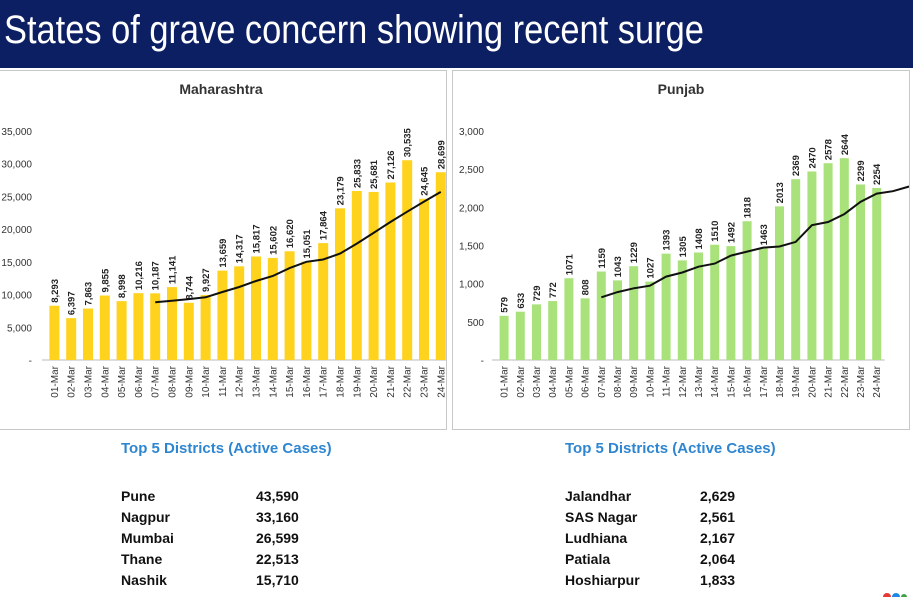 The image size is (913, 597). I want to click on data-label: 8,744, so click(189, 287).